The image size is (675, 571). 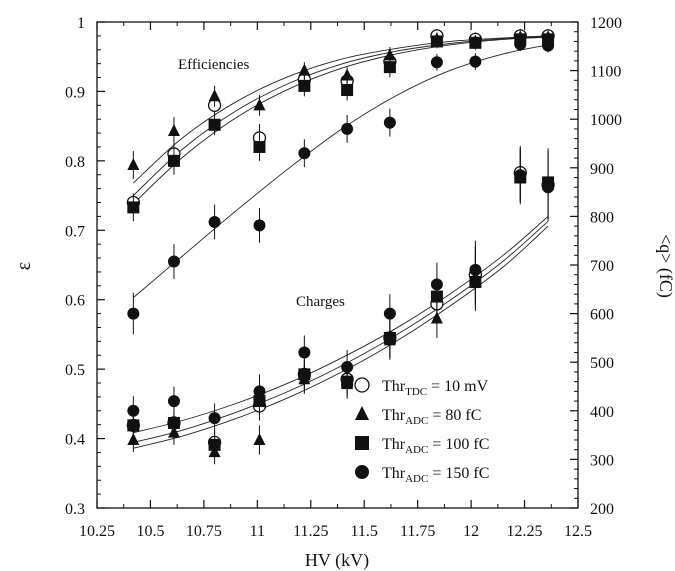 I want to click on y-left-tick-label: 0.5, so click(x=75, y=370).